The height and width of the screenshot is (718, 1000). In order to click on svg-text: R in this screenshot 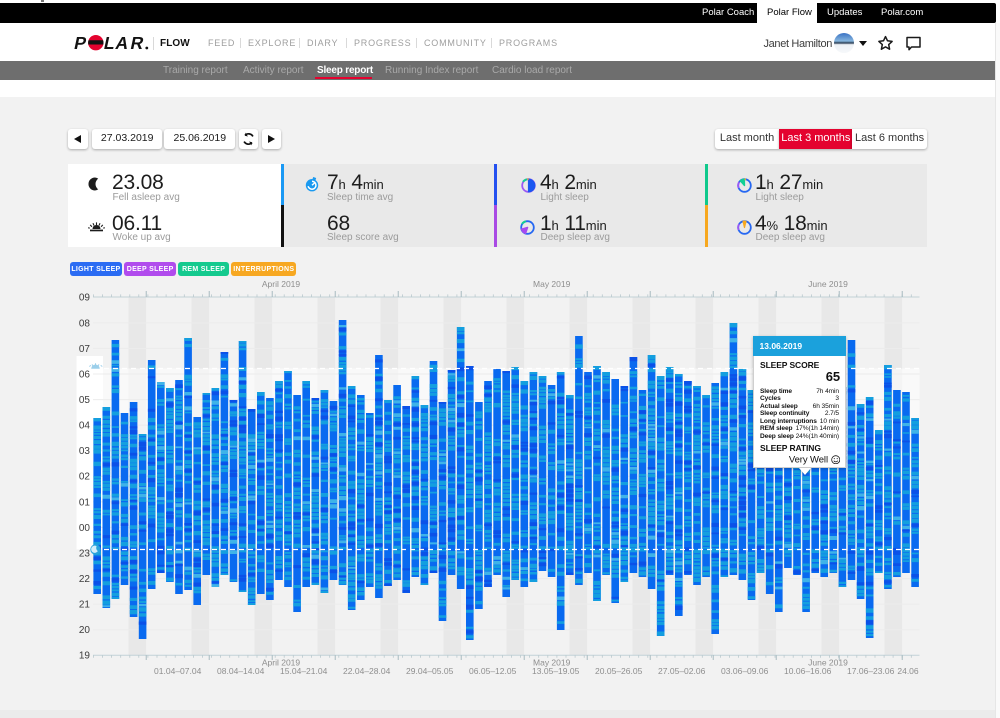, I will do `click(137, 42)`.